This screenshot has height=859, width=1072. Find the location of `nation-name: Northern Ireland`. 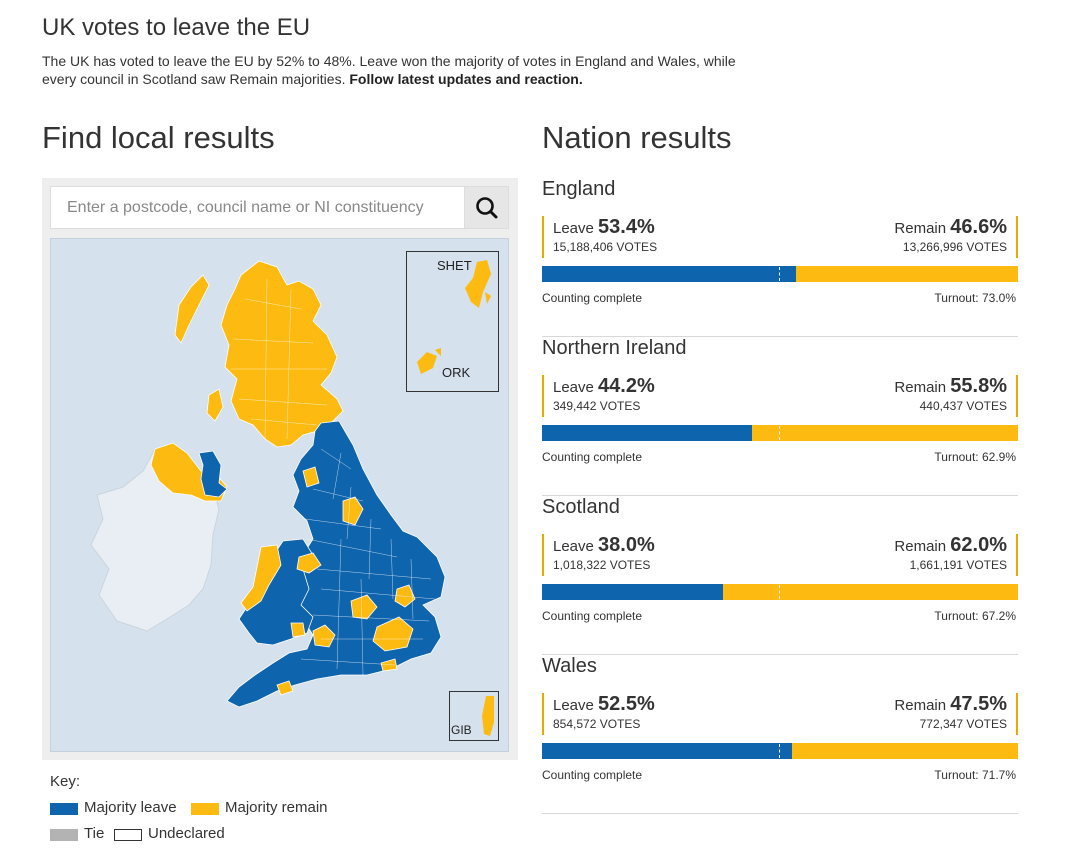

nation-name: Northern Ireland is located at coordinates (614, 348).